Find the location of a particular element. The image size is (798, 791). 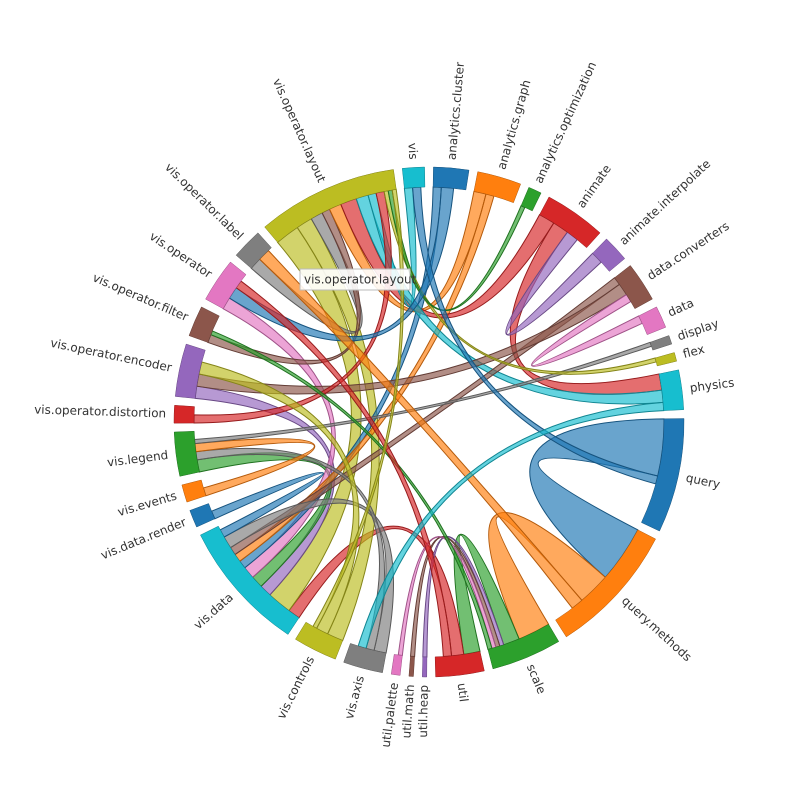

tooltip-box is located at coordinates (355, 279).